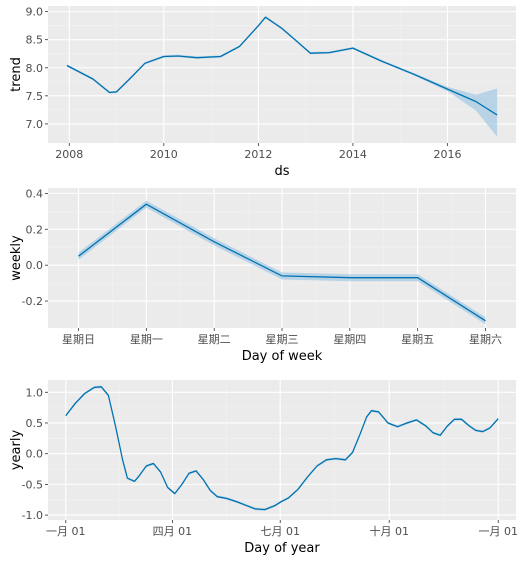  What do you see at coordinates (35, 423) in the screenshot?
I see `yearly-y-tick-label: 0.5` at bounding box center [35, 423].